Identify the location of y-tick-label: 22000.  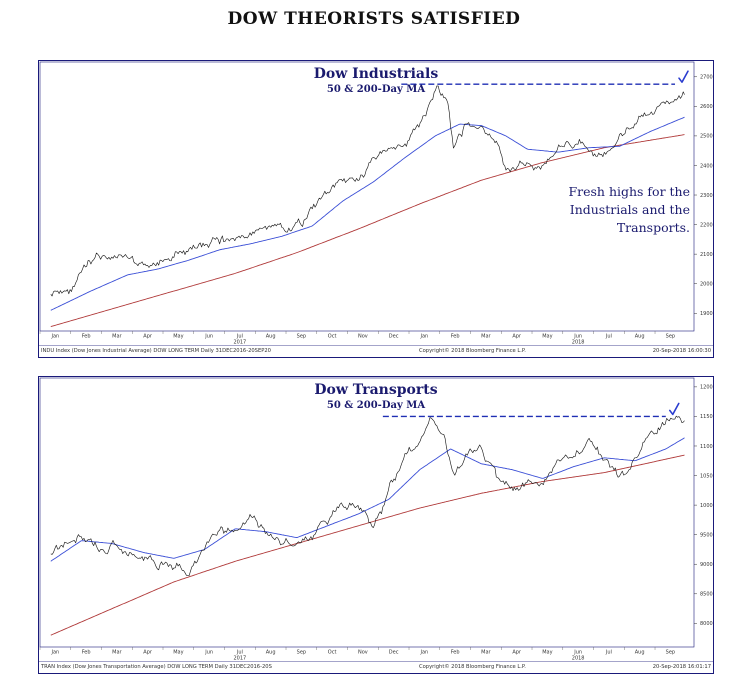
(706, 225).